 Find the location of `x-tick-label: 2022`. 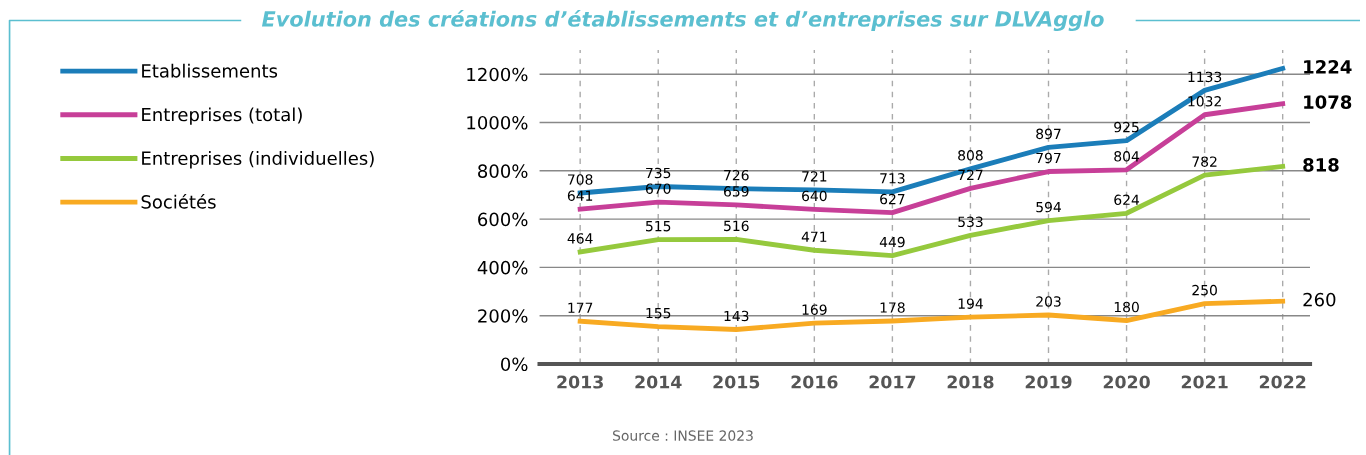

x-tick-label: 2022 is located at coordinates (1282, 382).